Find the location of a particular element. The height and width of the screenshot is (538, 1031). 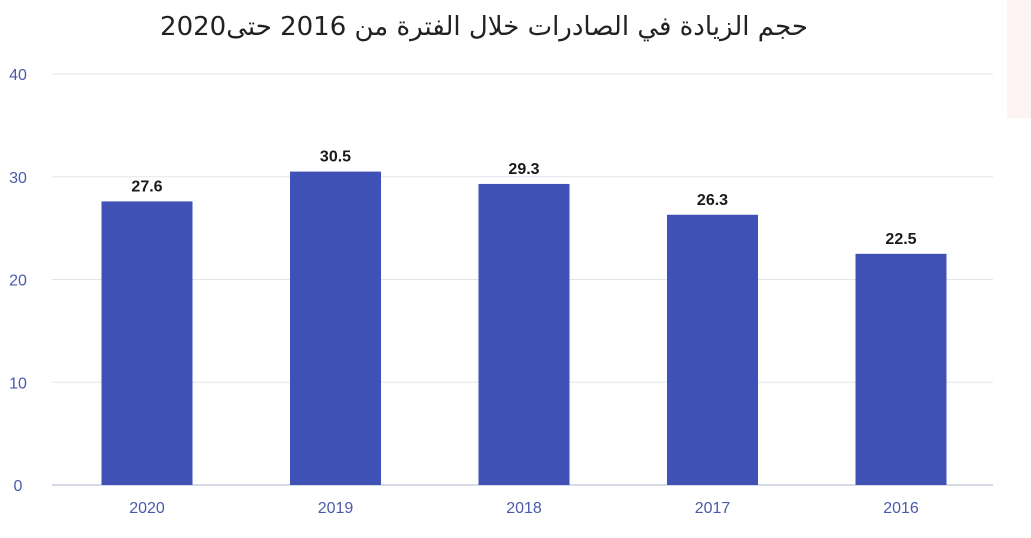

y-tick-label: 0 is located at coordinates (18, 486).